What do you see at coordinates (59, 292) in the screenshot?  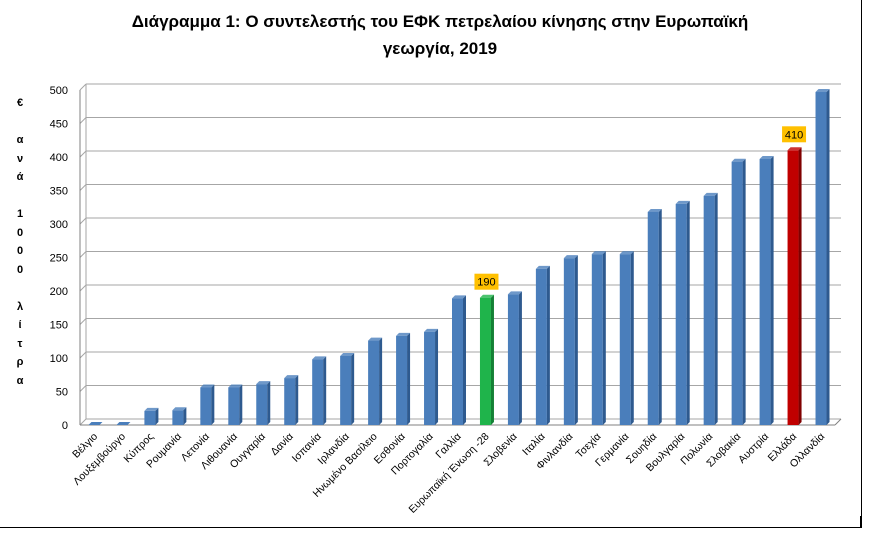 I see `y-tick-label: 200` at bounding box center [59, 292].